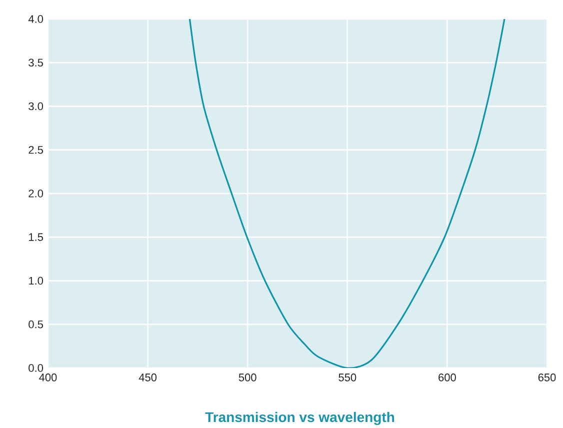 The height and width of the screenshot is (428, 563). What do you see at coordinates (35, 324) in the screenshot?
I see `y-tick-label: 0.5` at bounding box center [35, 324].